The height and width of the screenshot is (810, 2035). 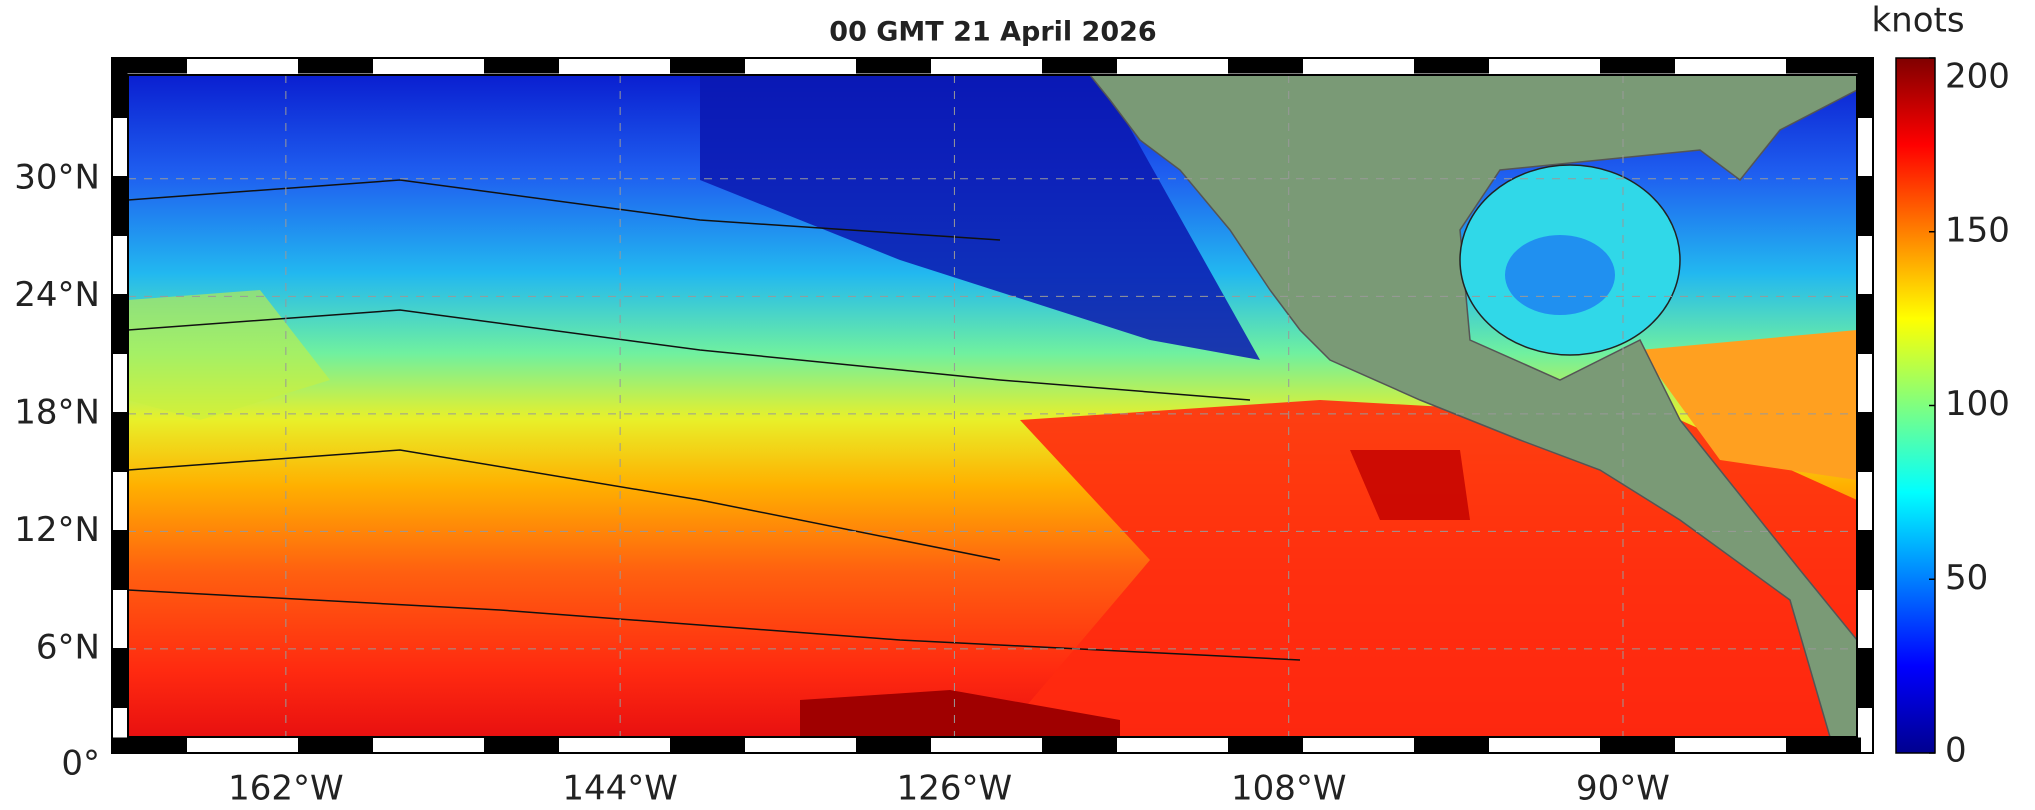 I want to click on colorbar-tick-label: 200, so click(x=1977, y=77).